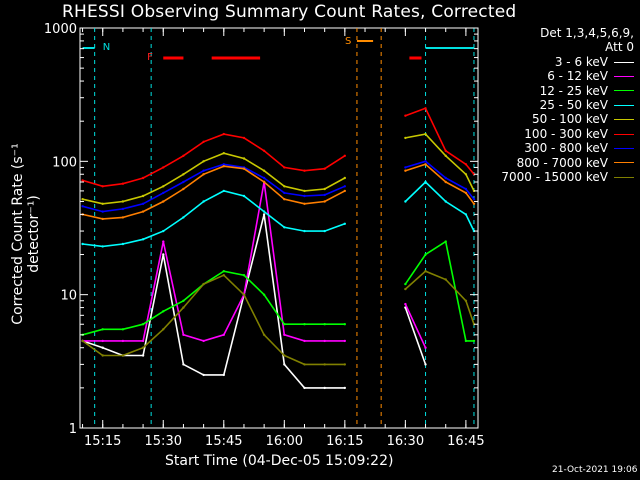  Describe the element at coordinates (619, 47) in the screenshot. I see `legend-header: Att 0` at that location.